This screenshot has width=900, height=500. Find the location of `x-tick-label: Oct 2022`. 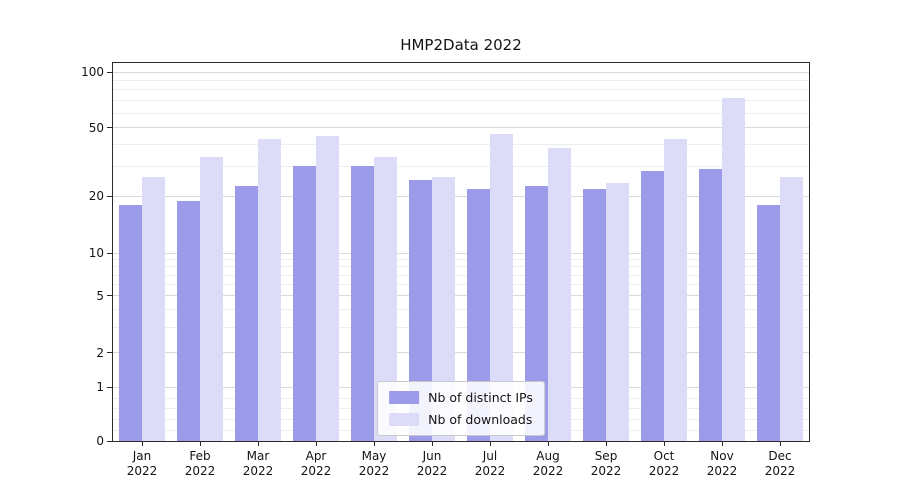

x-tick-label: Oct 2022 is located at coordinates (664, 463).